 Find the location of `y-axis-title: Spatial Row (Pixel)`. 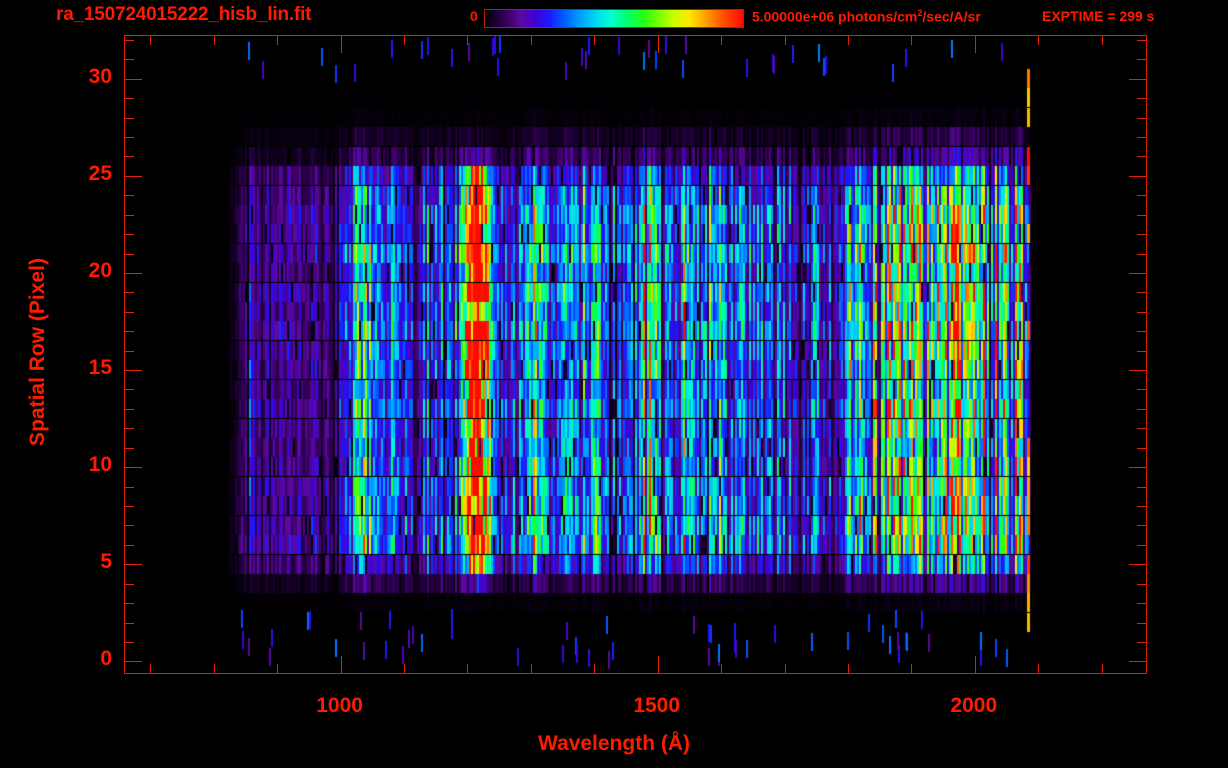

y-axis-title: Spatial Row (Pixel) is located at coordinates (37, 352).